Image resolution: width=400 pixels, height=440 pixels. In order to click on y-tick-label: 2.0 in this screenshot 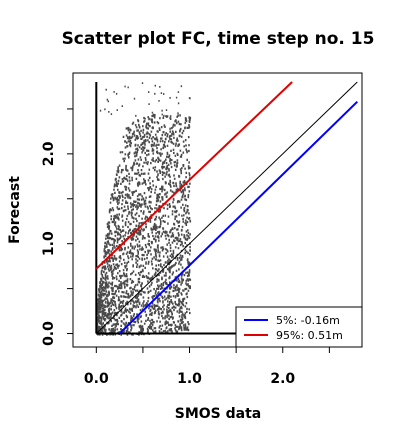, I will do `click(49, 153)`.